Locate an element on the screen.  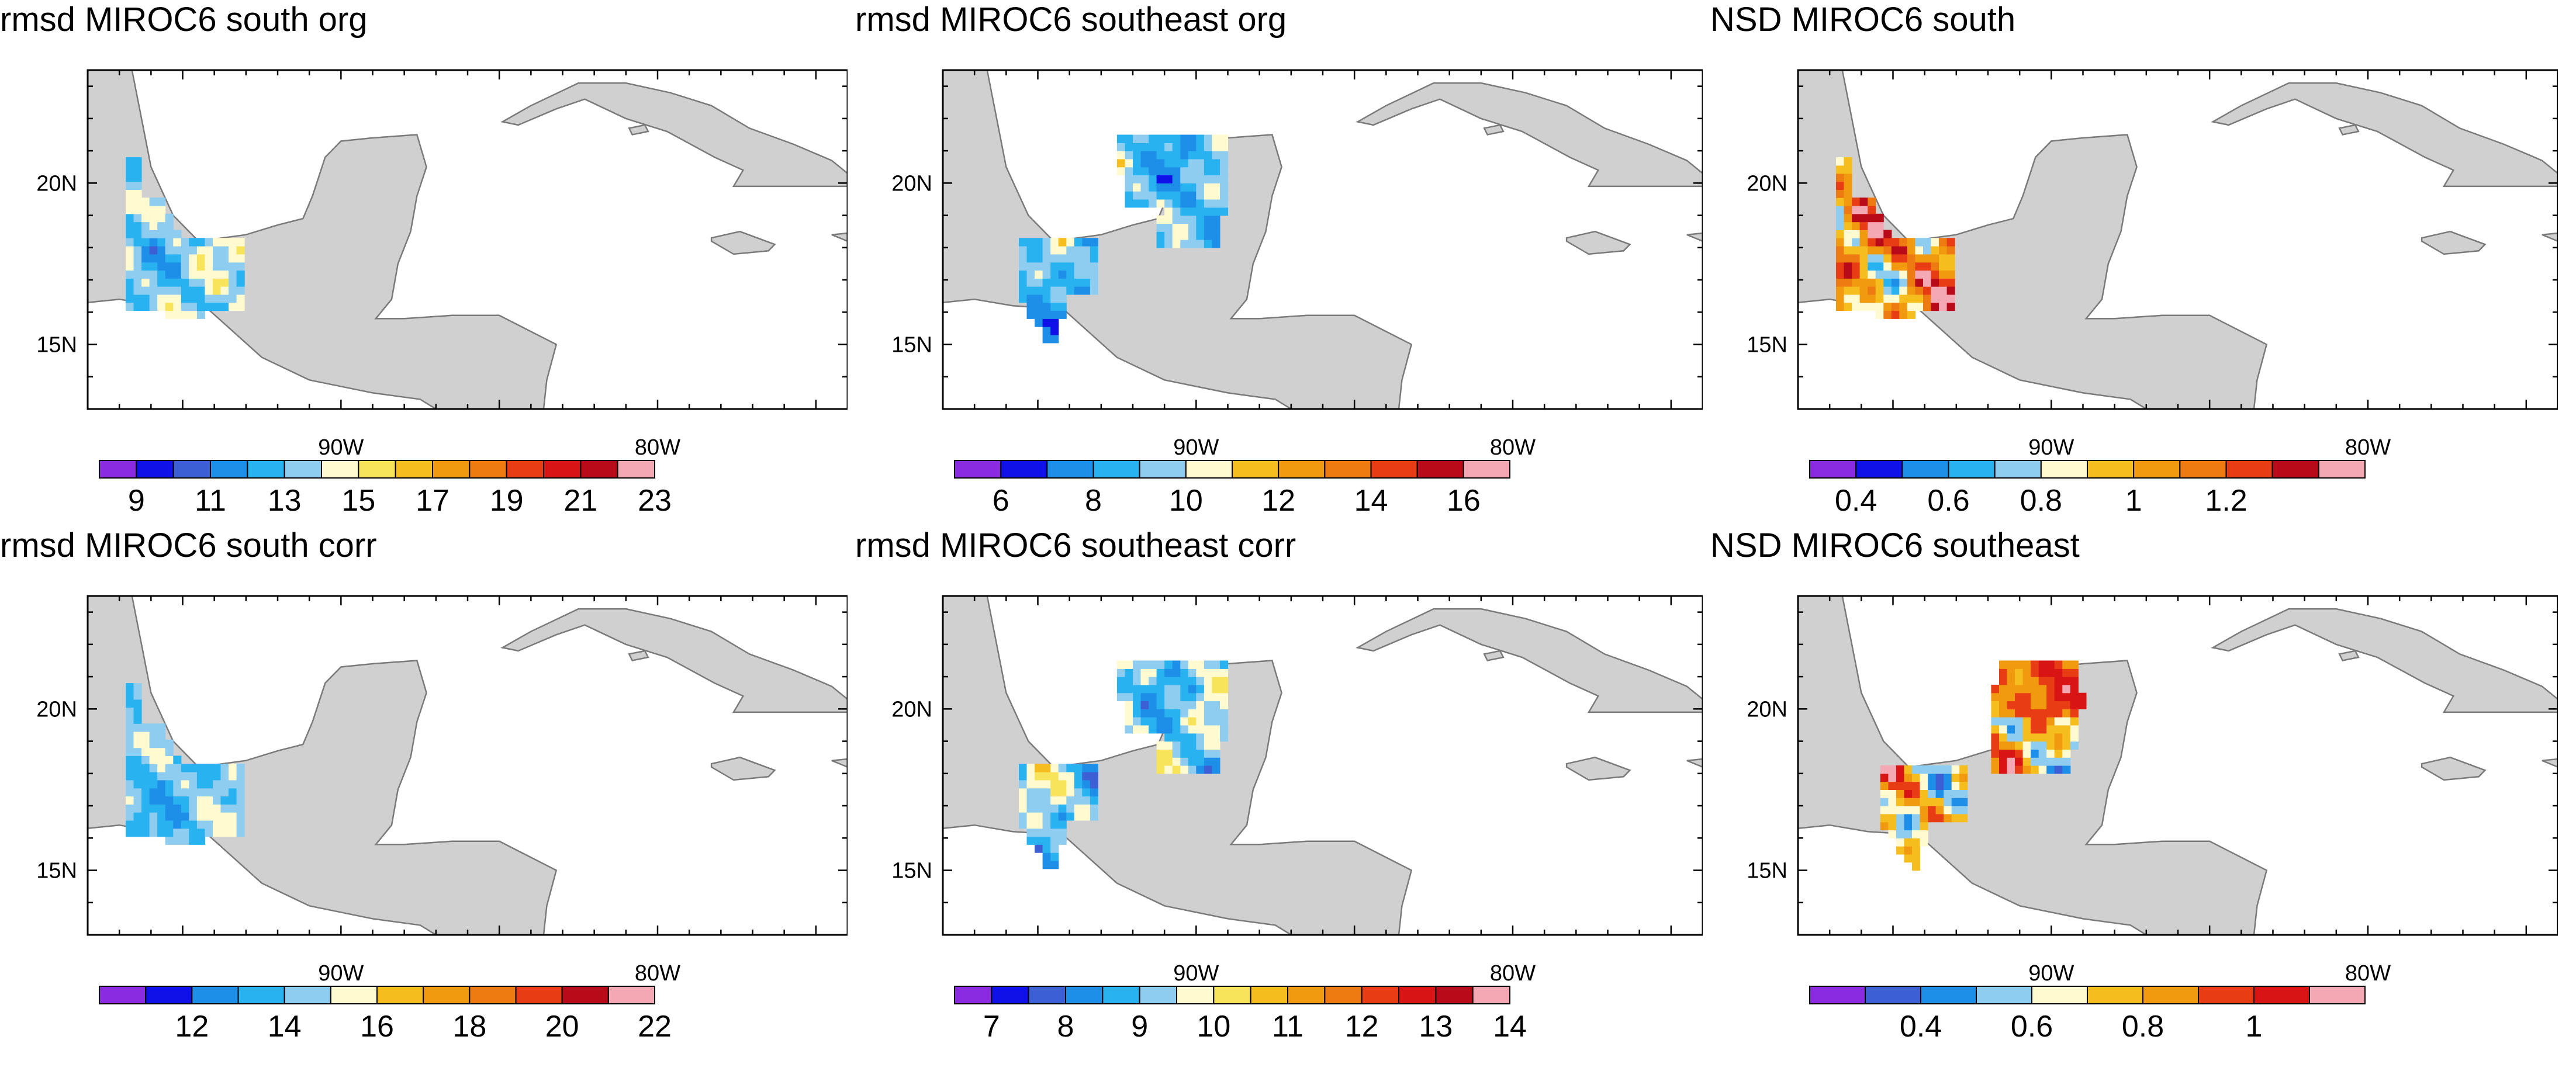
colorbar-label: 8 is located at coordinates (1065, 1027).